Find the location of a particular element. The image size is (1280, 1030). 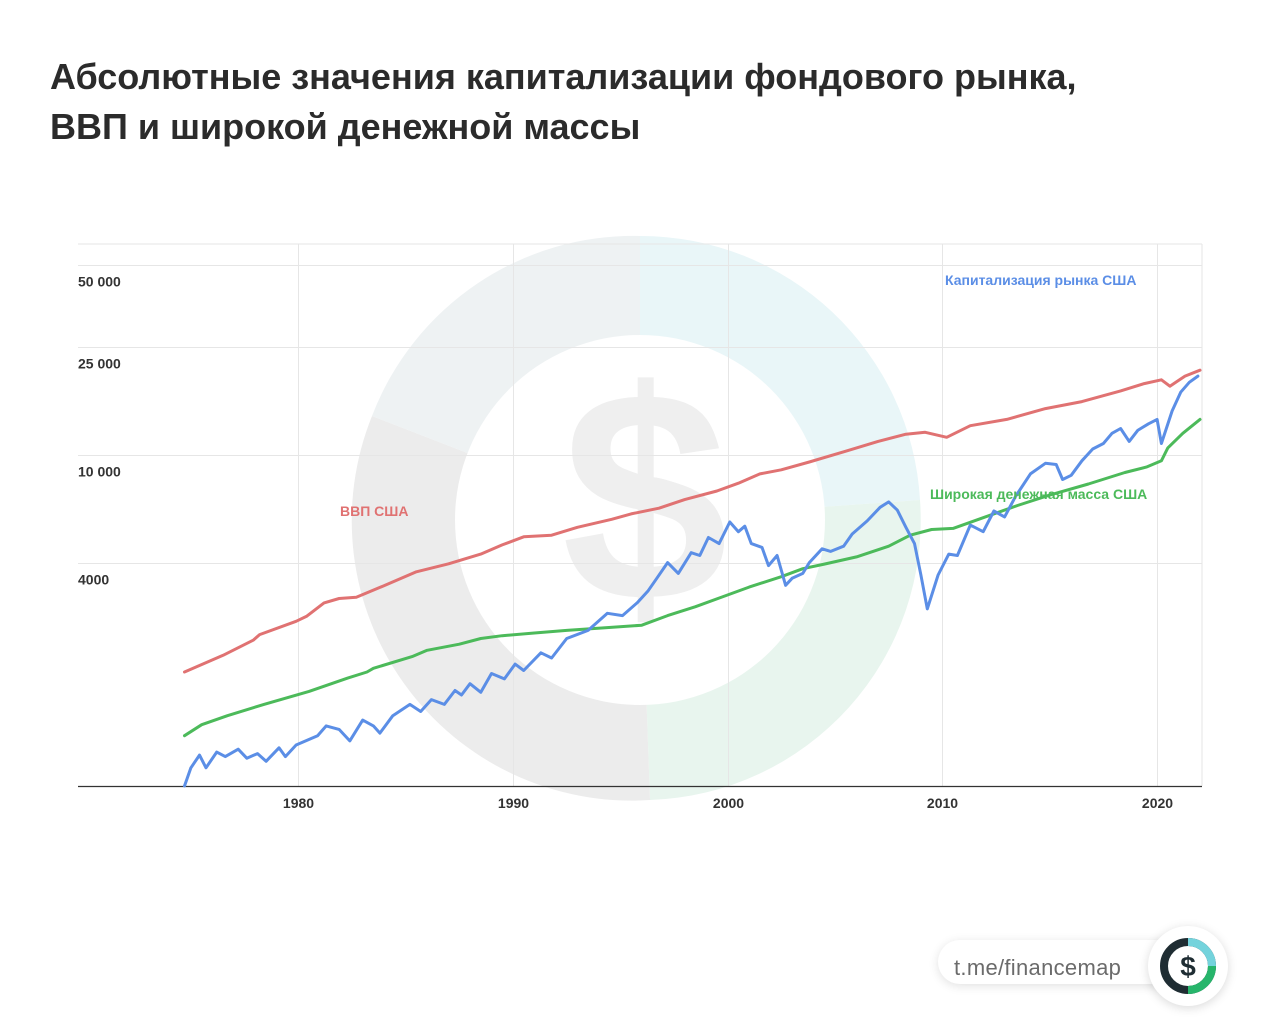

x-tick-label: 1980 is located at coordinates (298, 803).